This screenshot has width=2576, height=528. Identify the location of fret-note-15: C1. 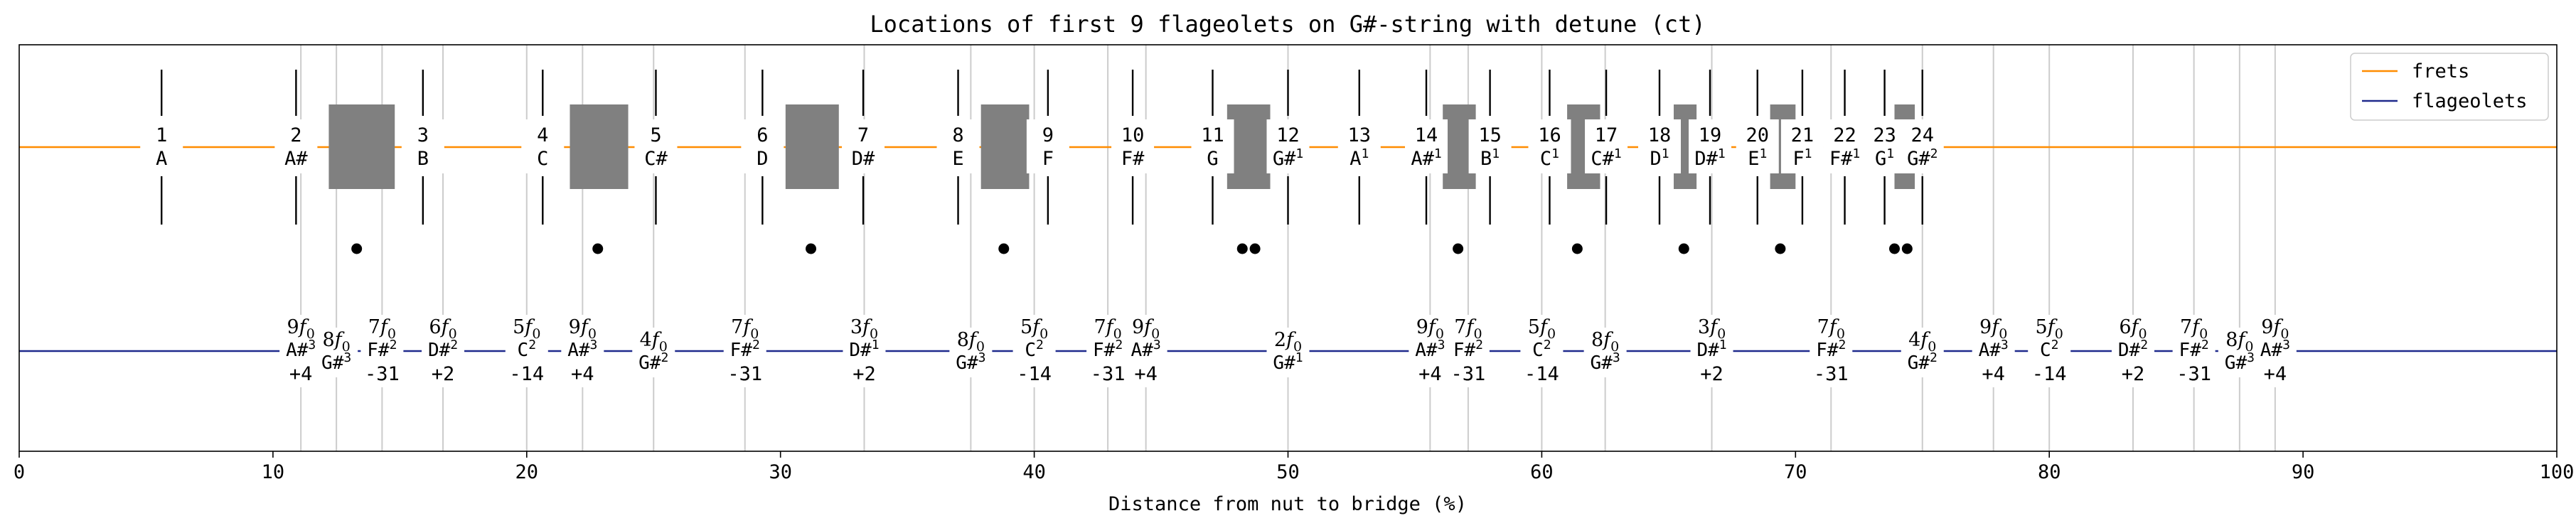
(1549, 158).